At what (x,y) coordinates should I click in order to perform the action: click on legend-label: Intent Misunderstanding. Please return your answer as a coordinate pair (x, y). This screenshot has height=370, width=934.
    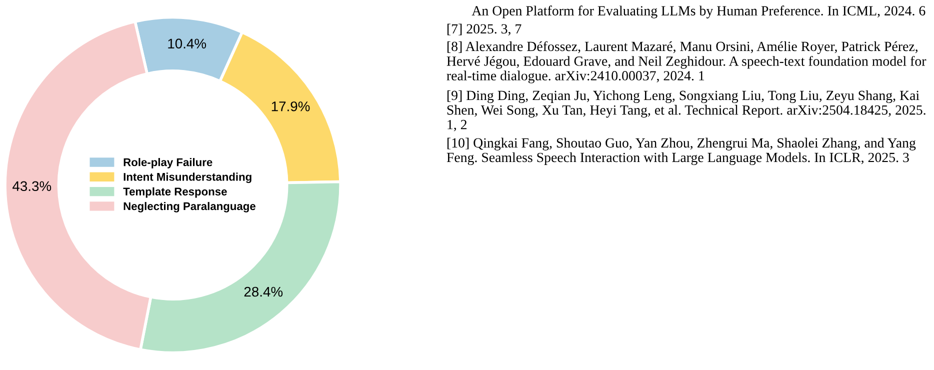
    Looking at the image, I should click on (188, 178).